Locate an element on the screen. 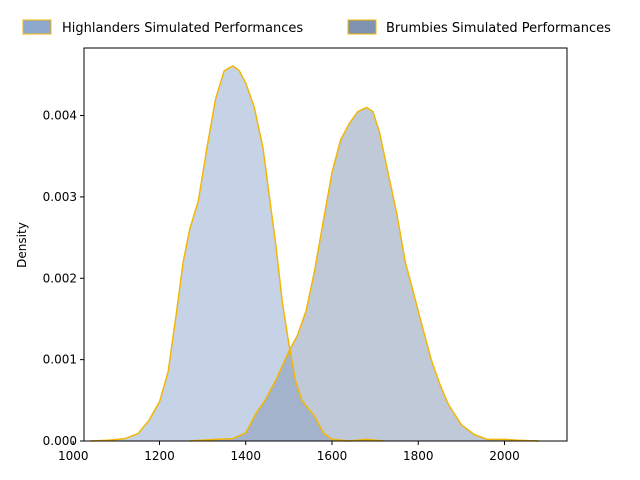 The height and width of the screenshot is (480, 640). y-tick-label: 0.002 is located at coordinates (60, 278).